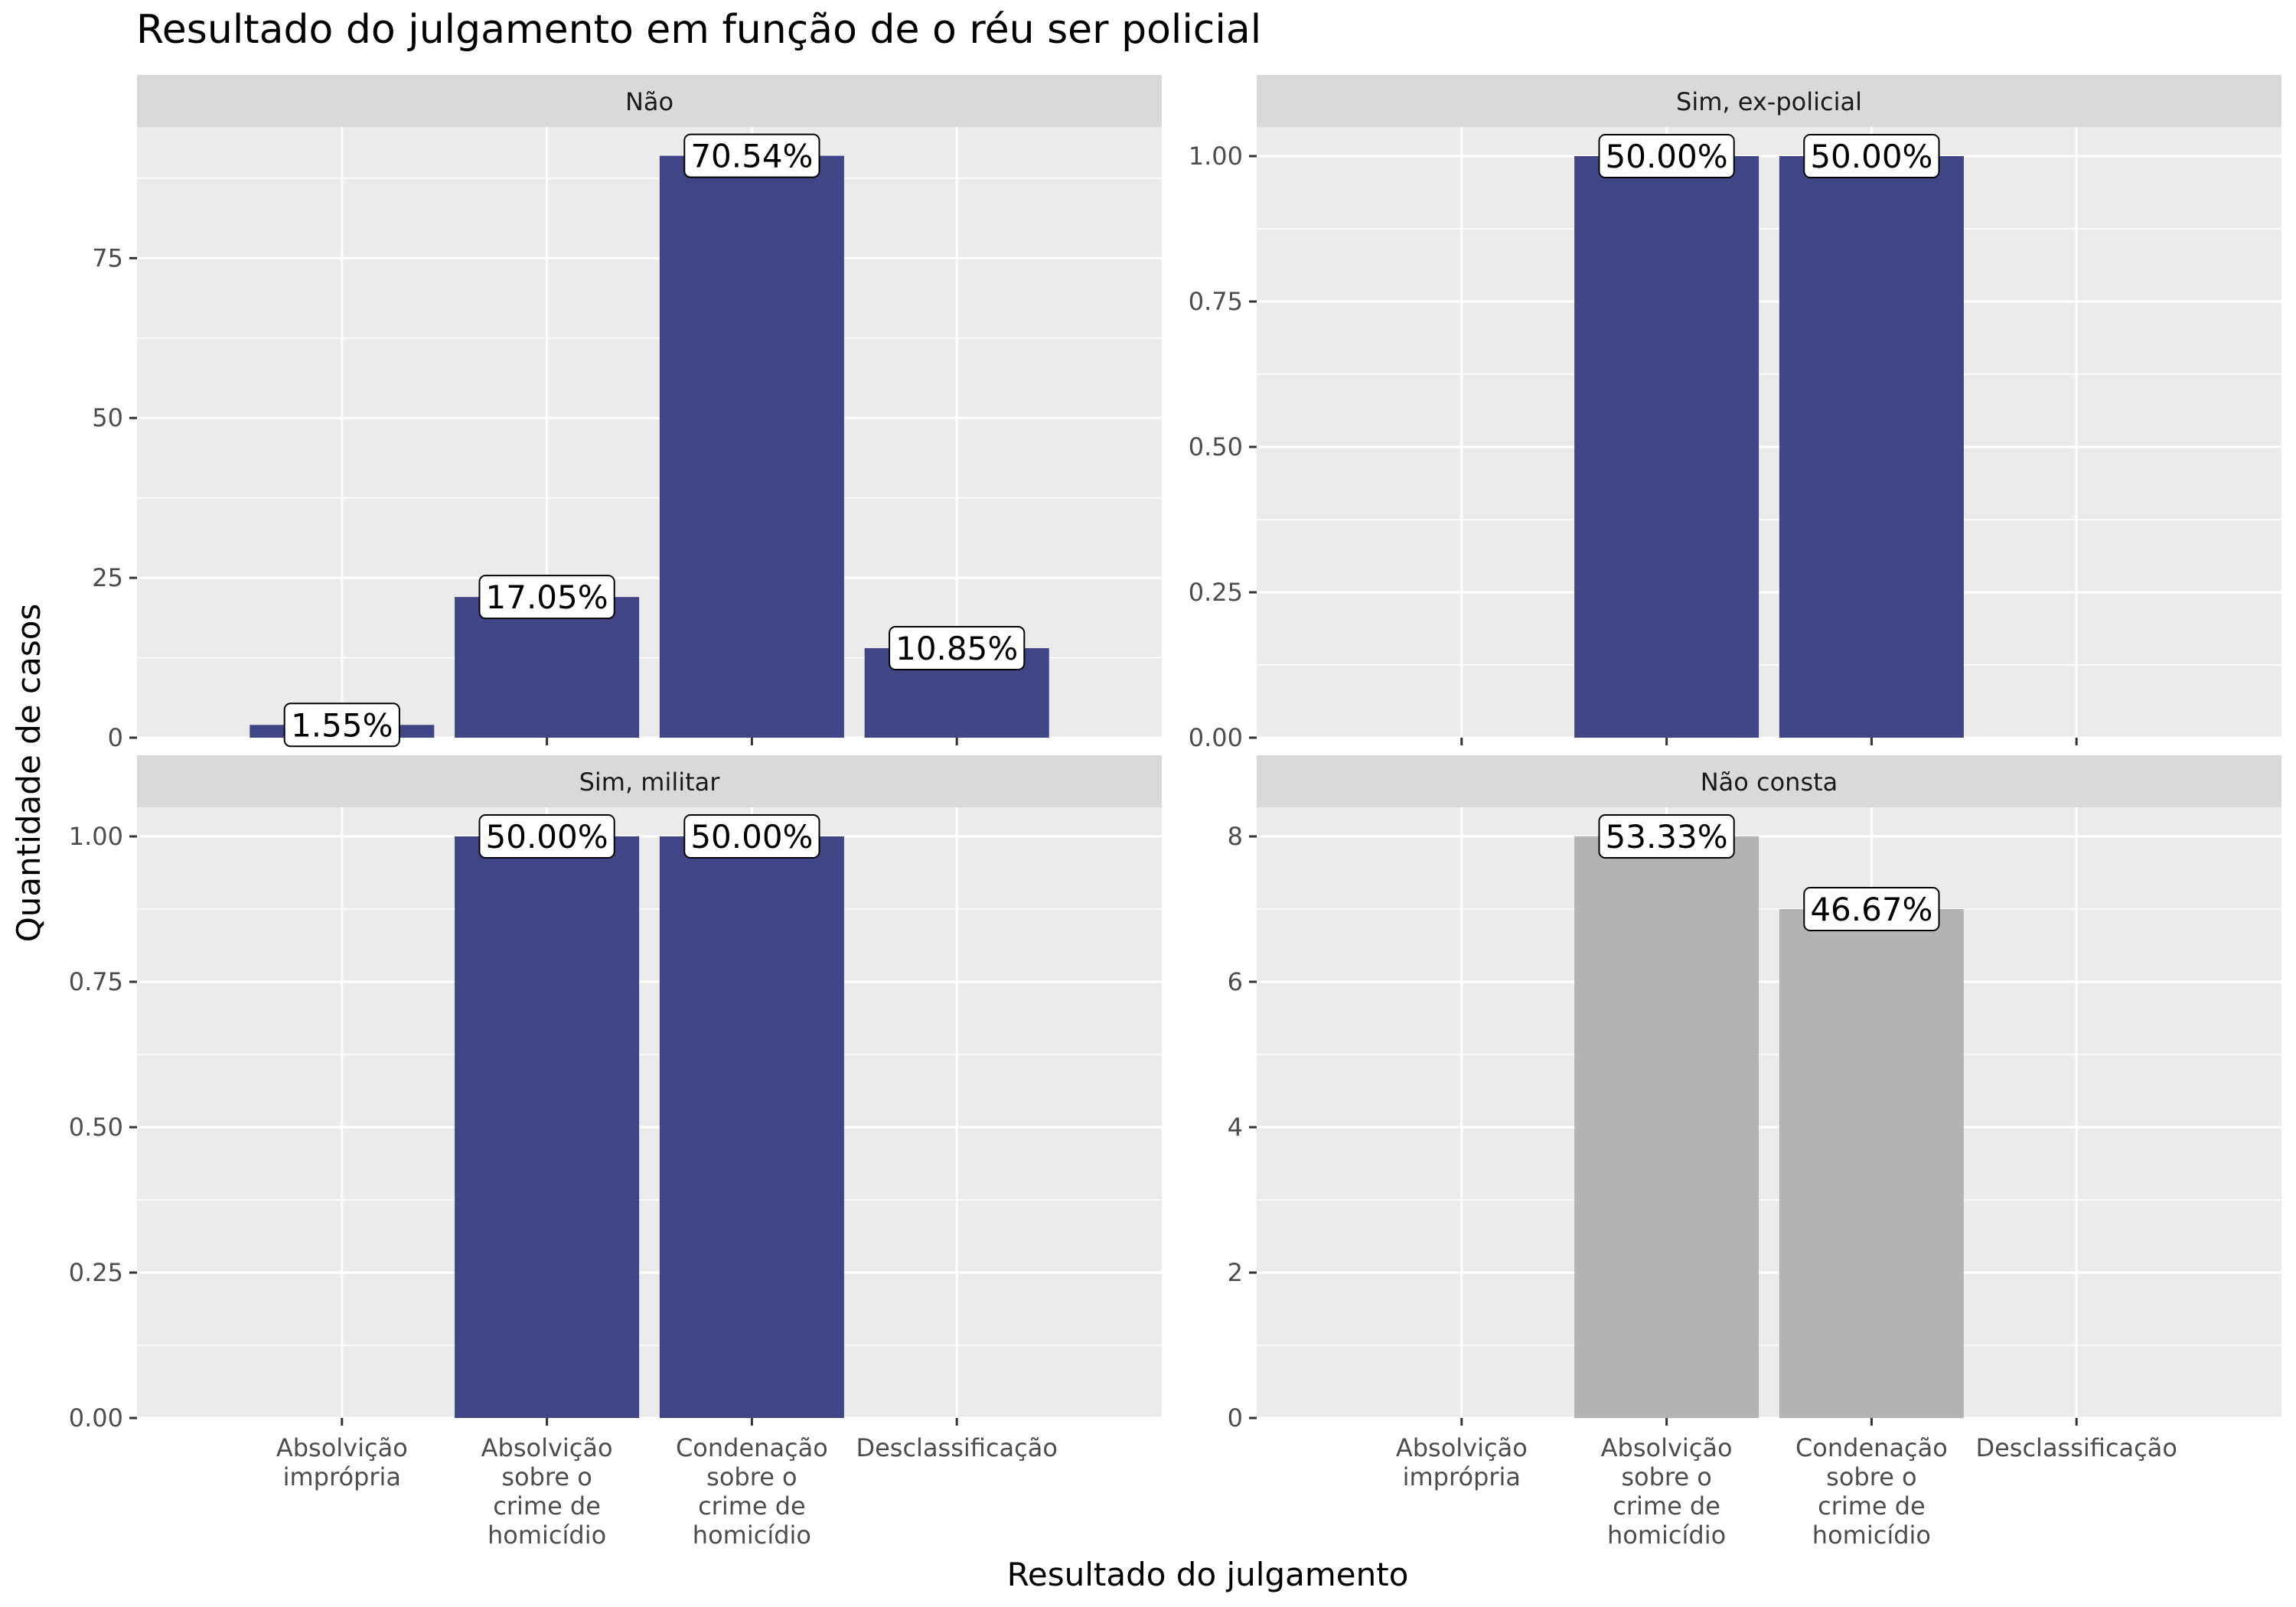 The height and width of the screenshot is (1607, 2296). I want to click on facet-strip-sim-militar, so click(649, 781).